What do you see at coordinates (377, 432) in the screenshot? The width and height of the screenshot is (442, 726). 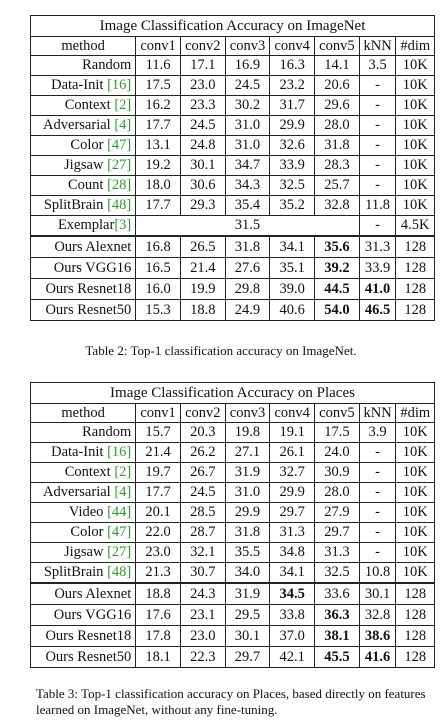 I see `value-cell: 3.9` at bounding box center [377, 432].